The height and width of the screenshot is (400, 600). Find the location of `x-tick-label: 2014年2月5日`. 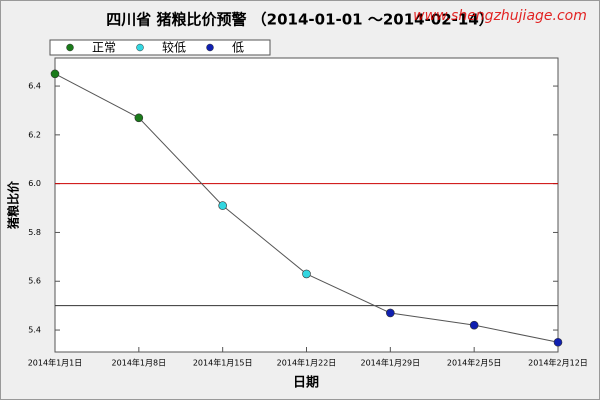

x-tick-label: 2014年2月5日 is located at coordinates (474, 363).